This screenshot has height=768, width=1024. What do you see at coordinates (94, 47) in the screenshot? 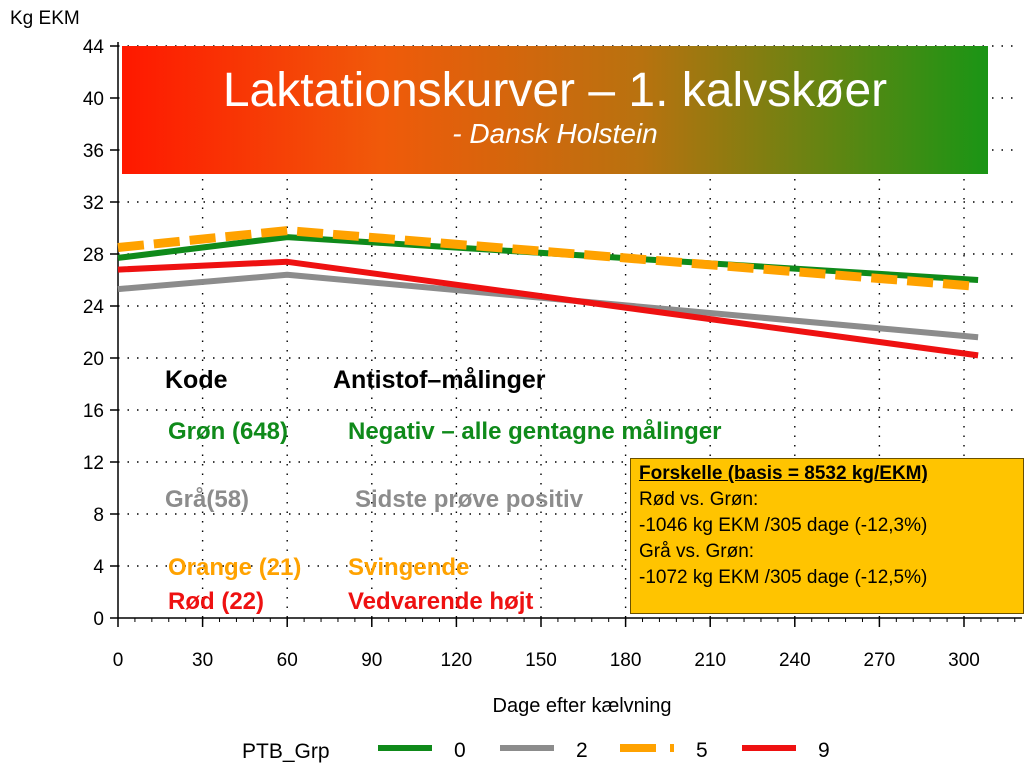
I see `y-tick-label: 44` at bounding box center [94, 47].